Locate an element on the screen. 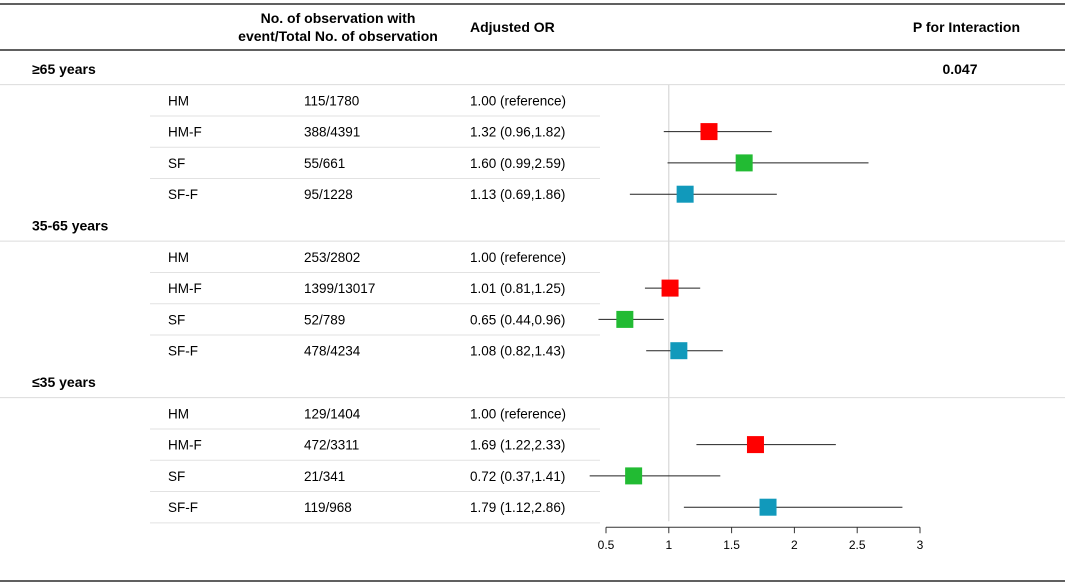 The image size is (1065, 587). header-observations-line2: event/Total No. of observation is located at coordinates (338, 36).